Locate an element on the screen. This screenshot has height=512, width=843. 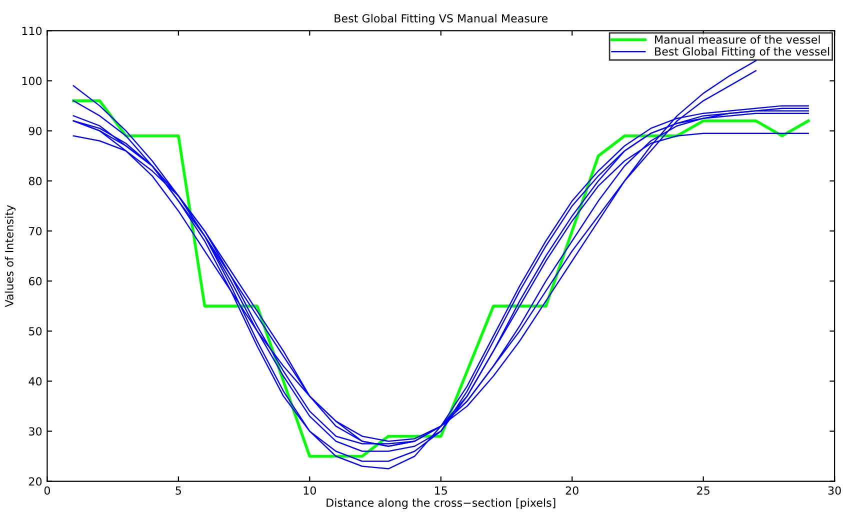
y-tick-label: 30 is located at coordinates (35, 431).